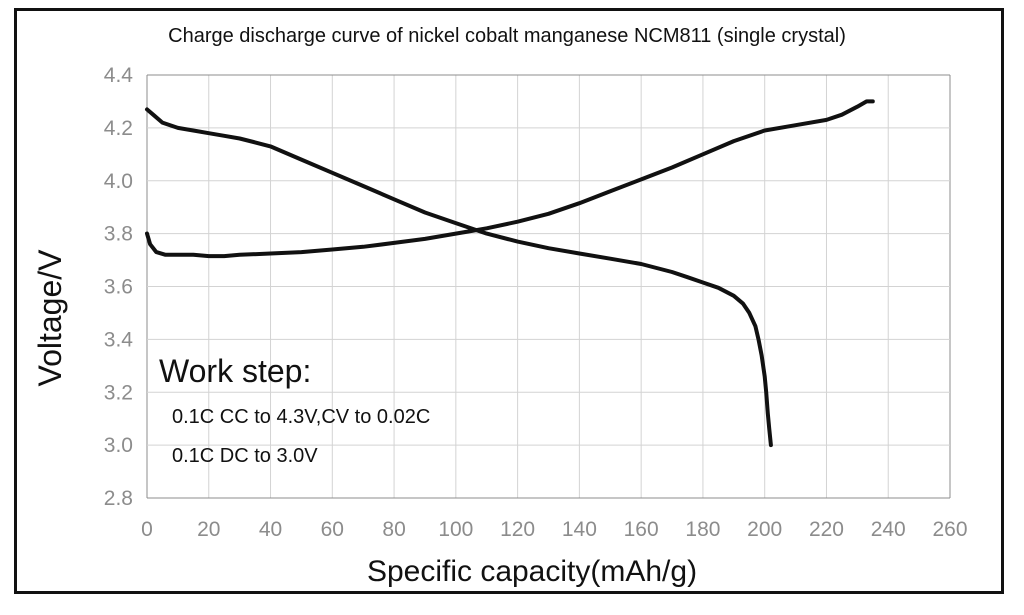 The width and height of the screenshot is (1024, 615). What do you see at coordinates (270, 529) in the screenshot?
I see `x-tick-label: 40` at bounding box center [270, 529].